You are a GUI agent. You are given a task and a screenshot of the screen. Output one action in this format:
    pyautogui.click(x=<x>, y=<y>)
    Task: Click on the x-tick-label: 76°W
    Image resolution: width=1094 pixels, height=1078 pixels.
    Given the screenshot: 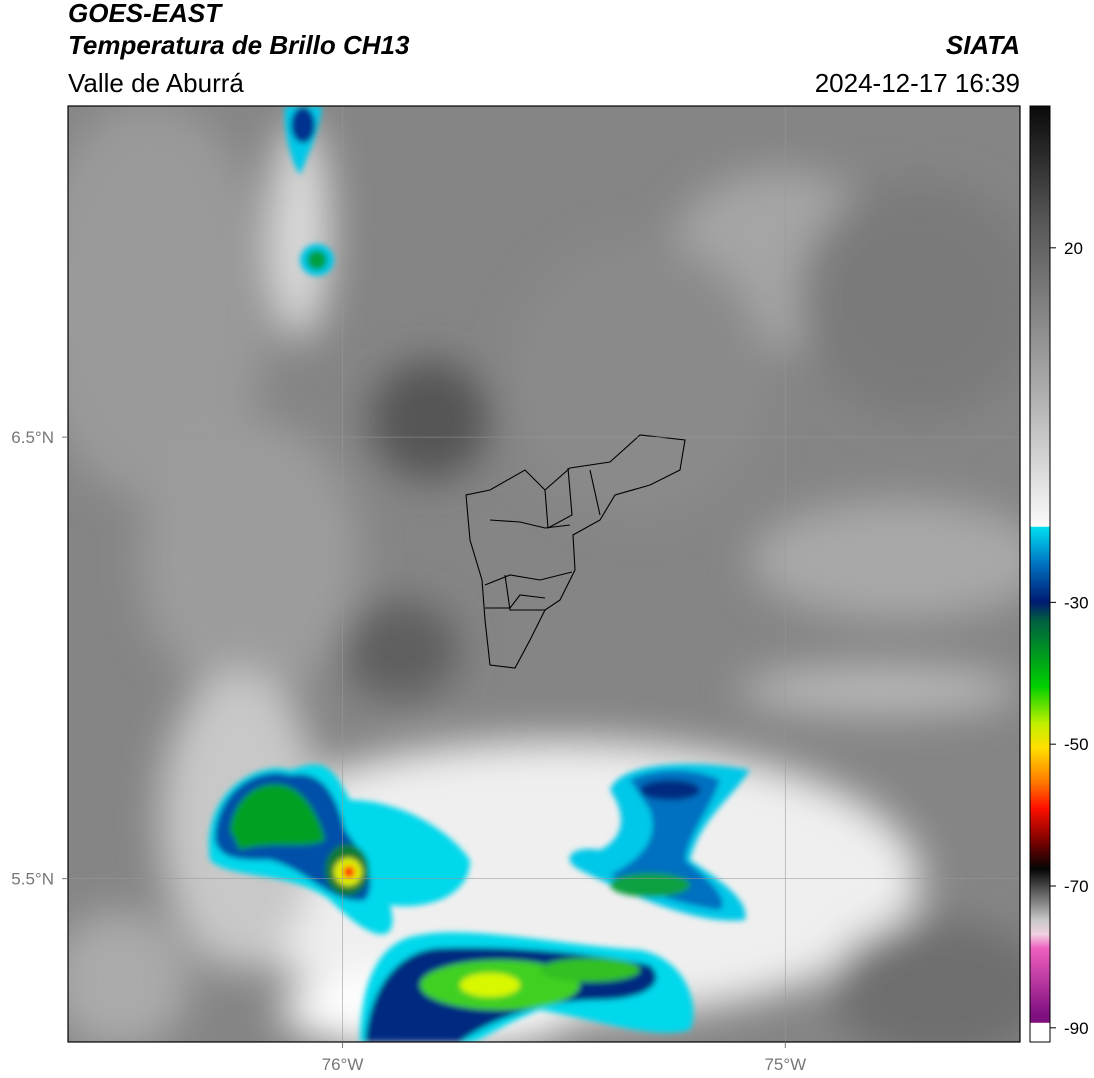 What is the action you would take?
    pyautogui.click(x=343, y=1064)
    